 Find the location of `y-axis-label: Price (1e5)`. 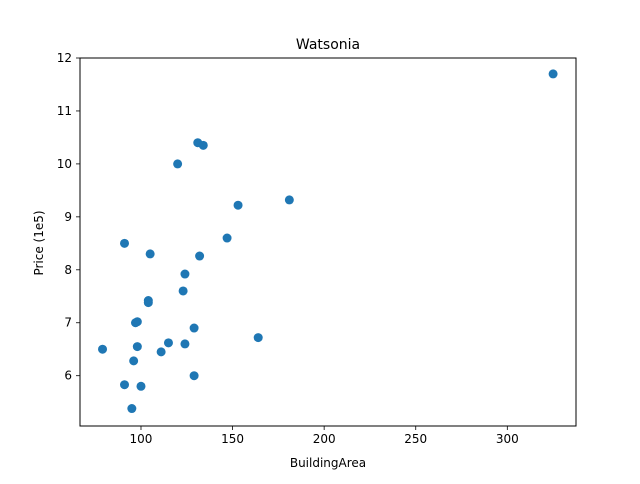

y-axis-label: Price (1e5) is located at coordinates (39, 242).